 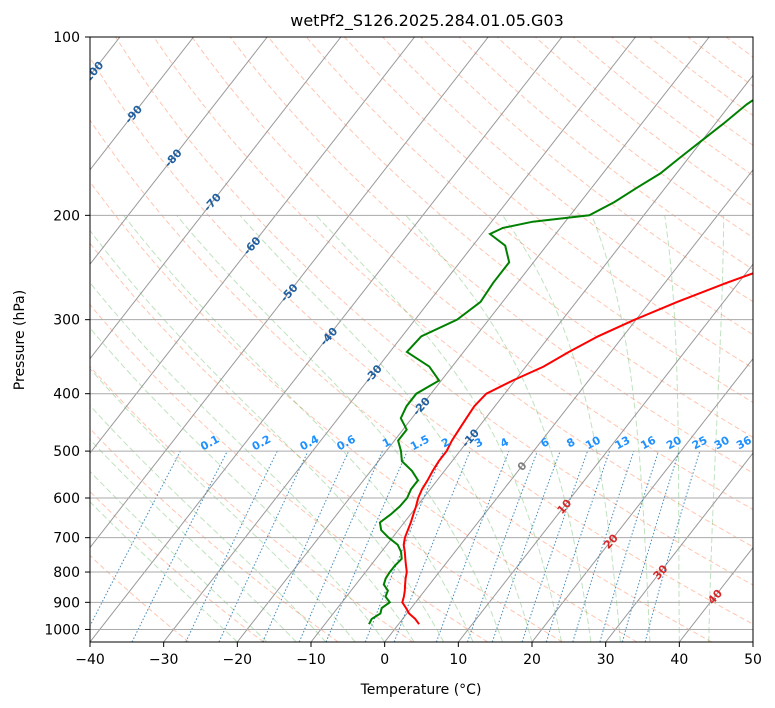 I want to click on y-tick-label: 700, so click(x=66, y=539).